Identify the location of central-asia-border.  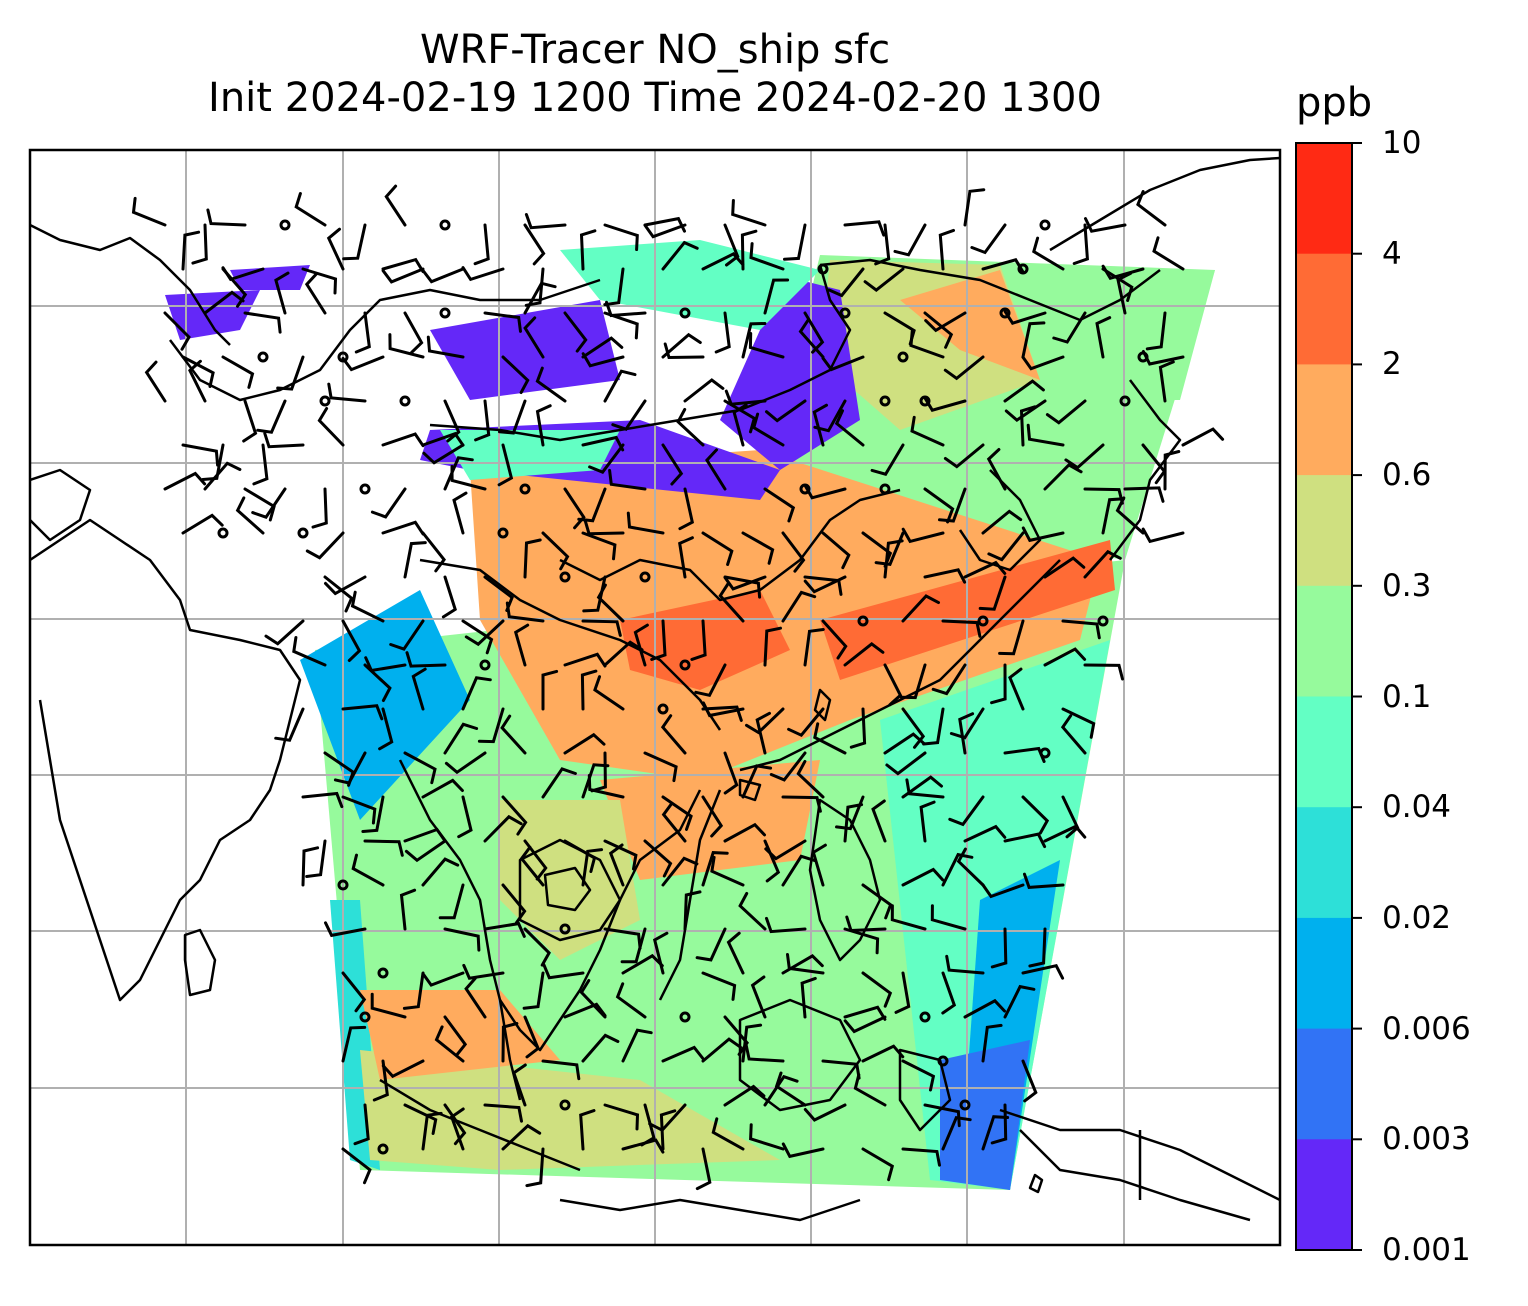
(385, 340).